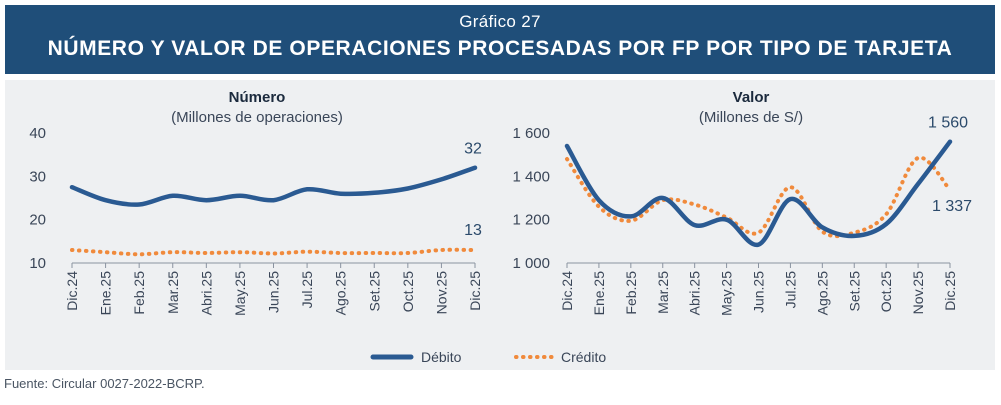 Image resolution: width=1001 pixels, height=405 pixels. What do you see at coordinates (273, 252) in the screenshot?
I see `chart-numero-series-credito` at bounding box center [273, 252].